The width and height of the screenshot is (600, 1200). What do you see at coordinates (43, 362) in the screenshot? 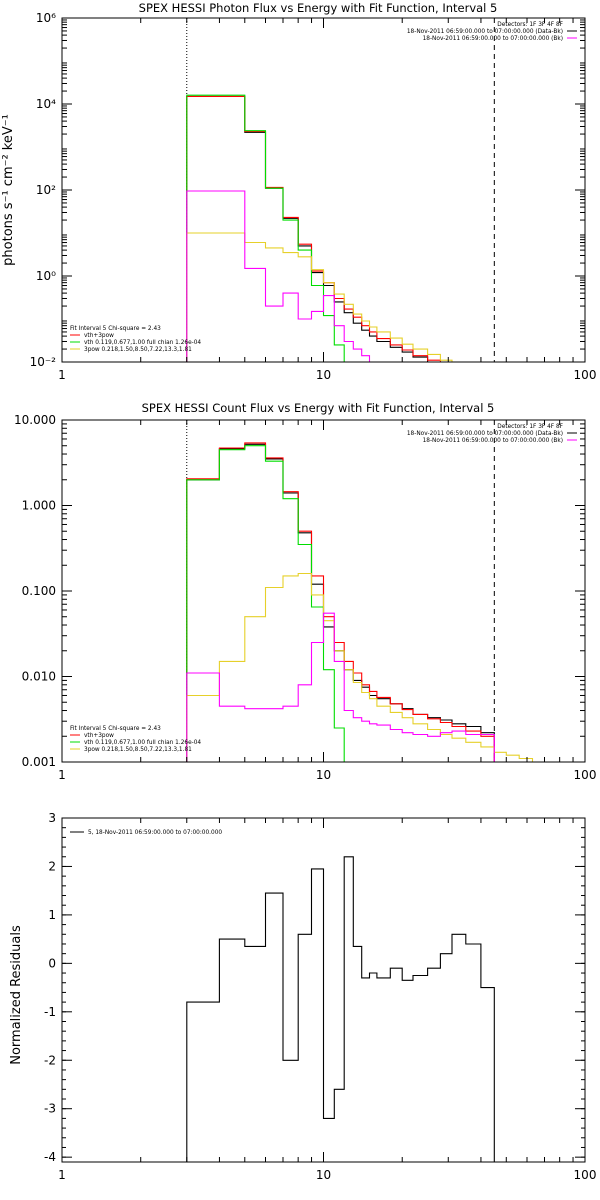
I see `y-tick-label: 10⁻²` at bounding box center [43, 362].